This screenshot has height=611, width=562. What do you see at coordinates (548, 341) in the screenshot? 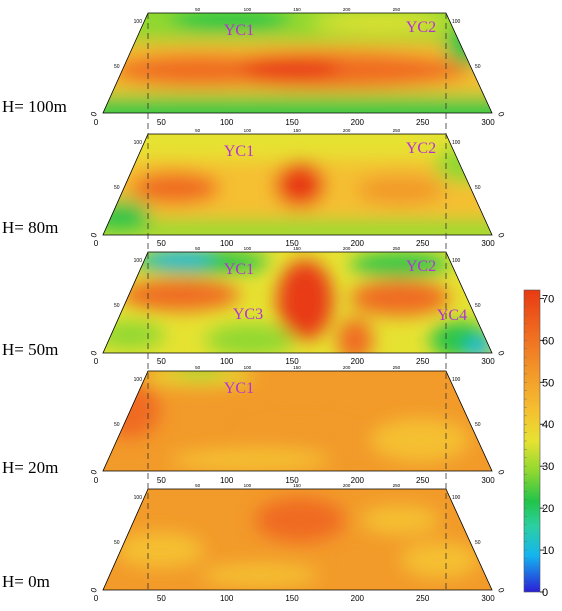
I see `colorbar-tick-label: 60` at bounding box center [548, 341].